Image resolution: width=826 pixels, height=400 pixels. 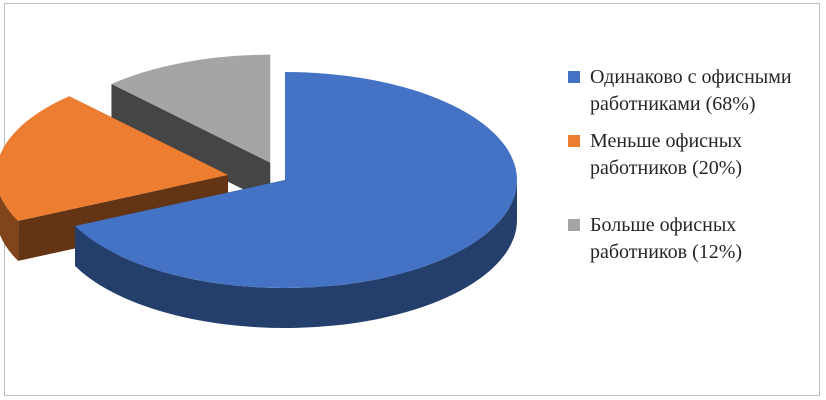 I want to click on legend-swatch-more, so click(x=574, y=225).